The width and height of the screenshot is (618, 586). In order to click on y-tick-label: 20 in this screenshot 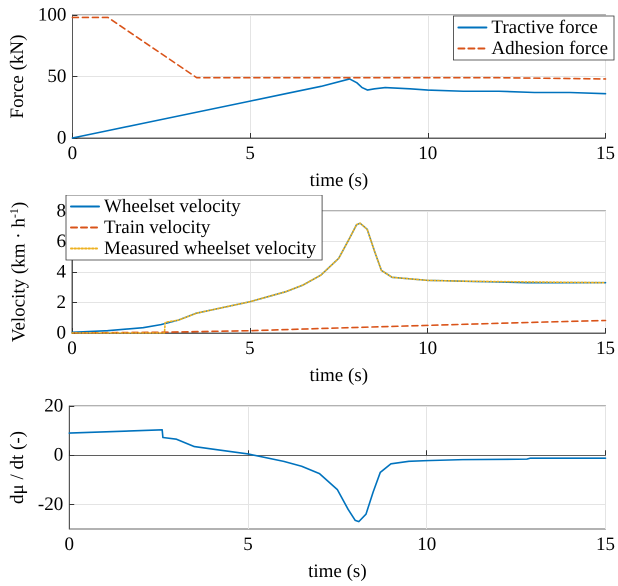, I will do `click(54, 406)`.